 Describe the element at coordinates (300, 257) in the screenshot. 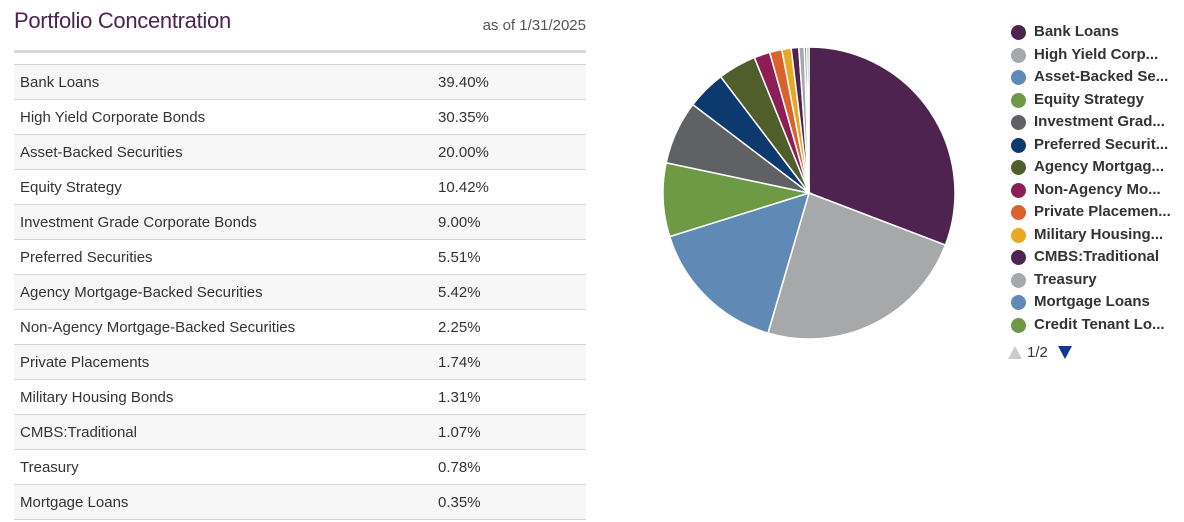

I see `table-row: Preferred Securities 5.51%` at that location.